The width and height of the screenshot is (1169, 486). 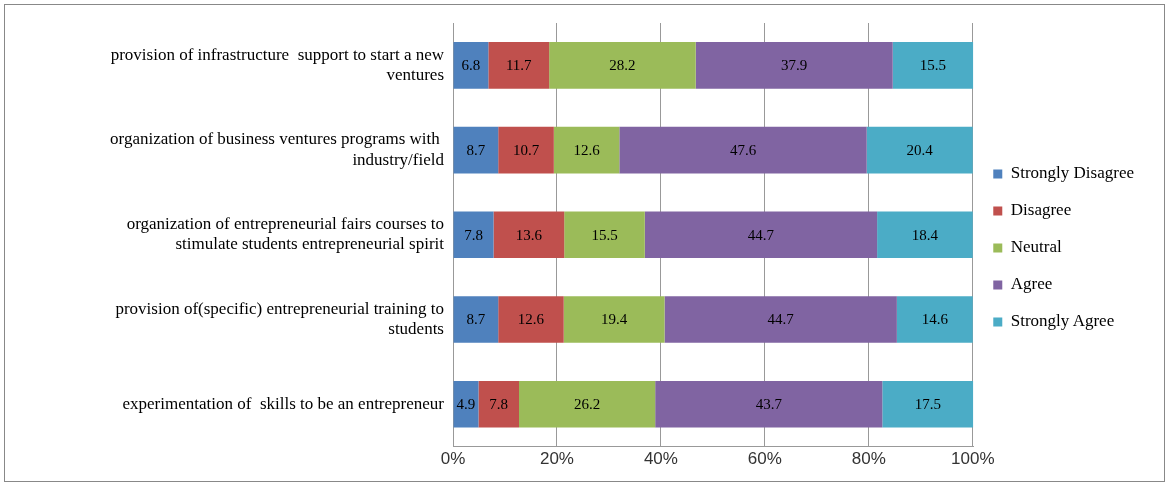 I want to click on data-label: 43.7, so click(x=769, y=404).